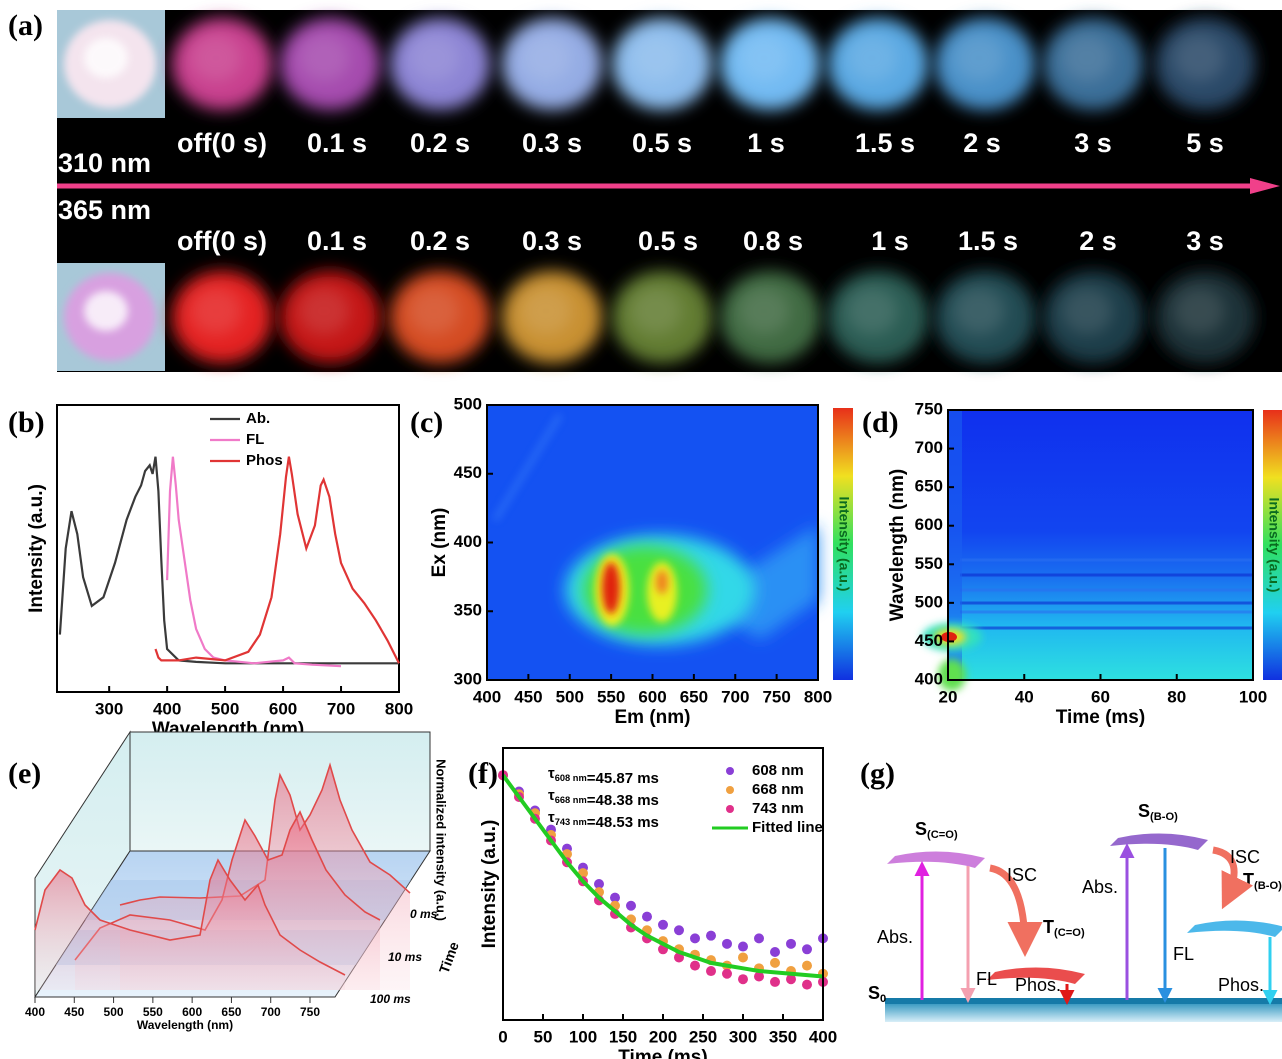 Image resolution: width=1282 pixels, height=1059 pixels. I want to click on time-label: 1 s, so click(890, 241).